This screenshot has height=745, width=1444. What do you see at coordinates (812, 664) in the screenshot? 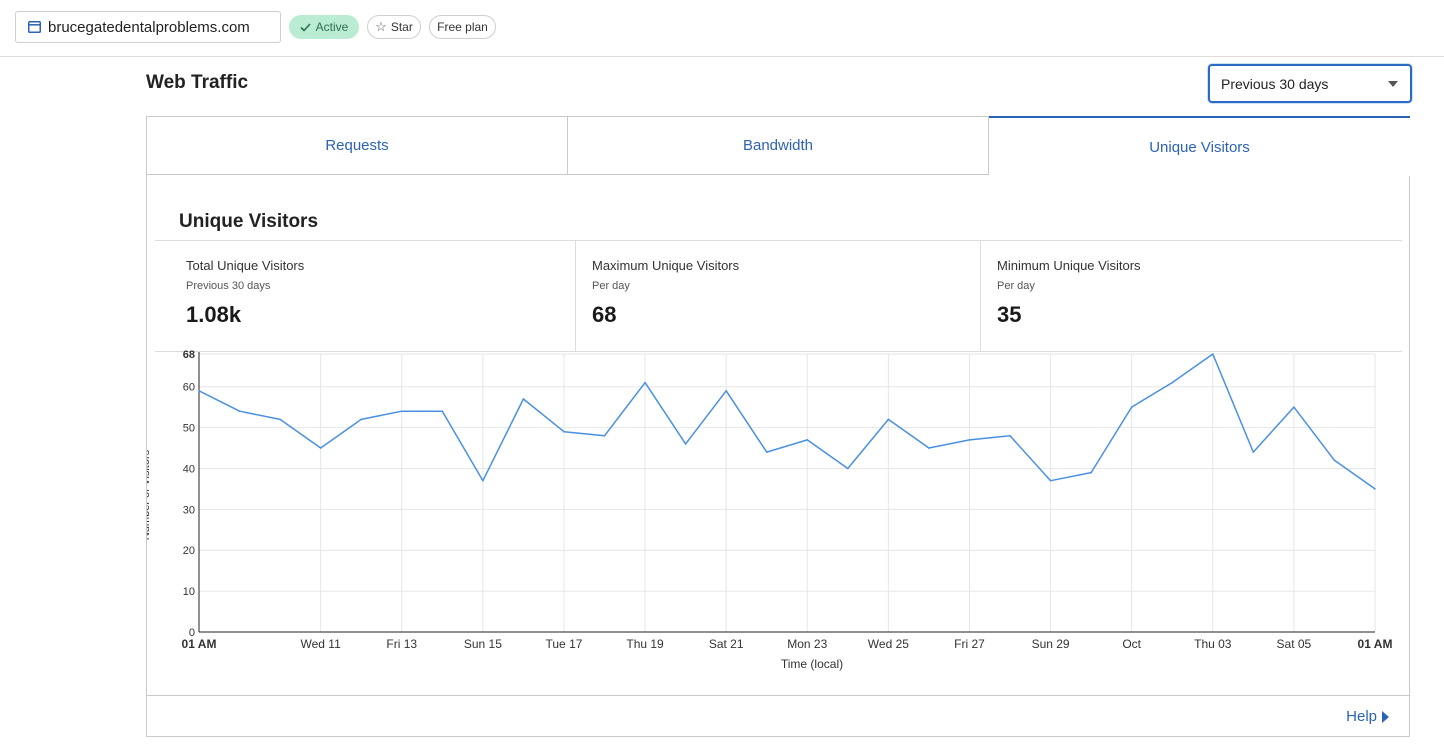
I see `x-axis-title: Time (local)` at bounding box center [812, 664].